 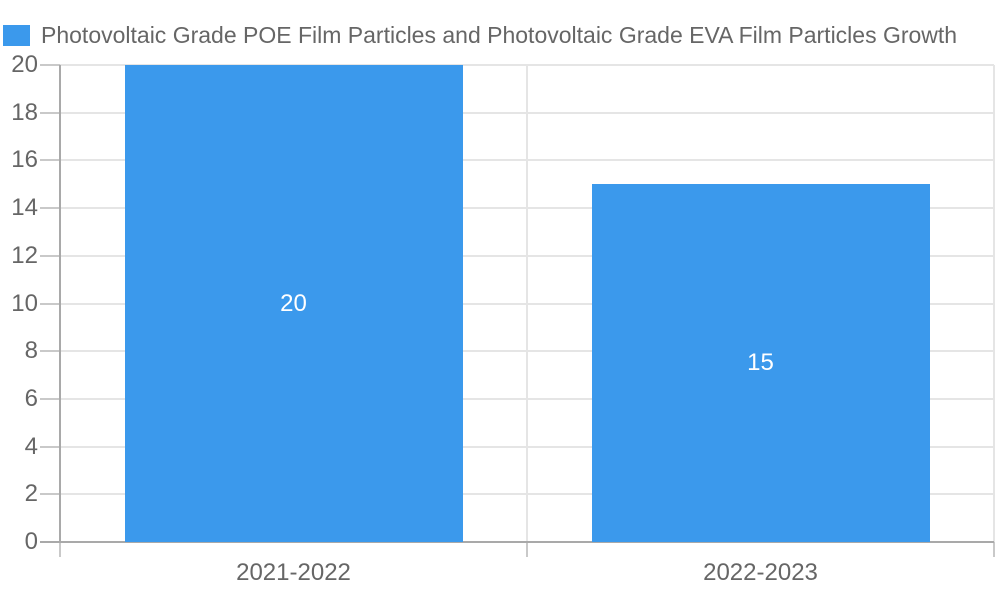 I want to click on y-tick-label: 16, so click(x=24, y=160).